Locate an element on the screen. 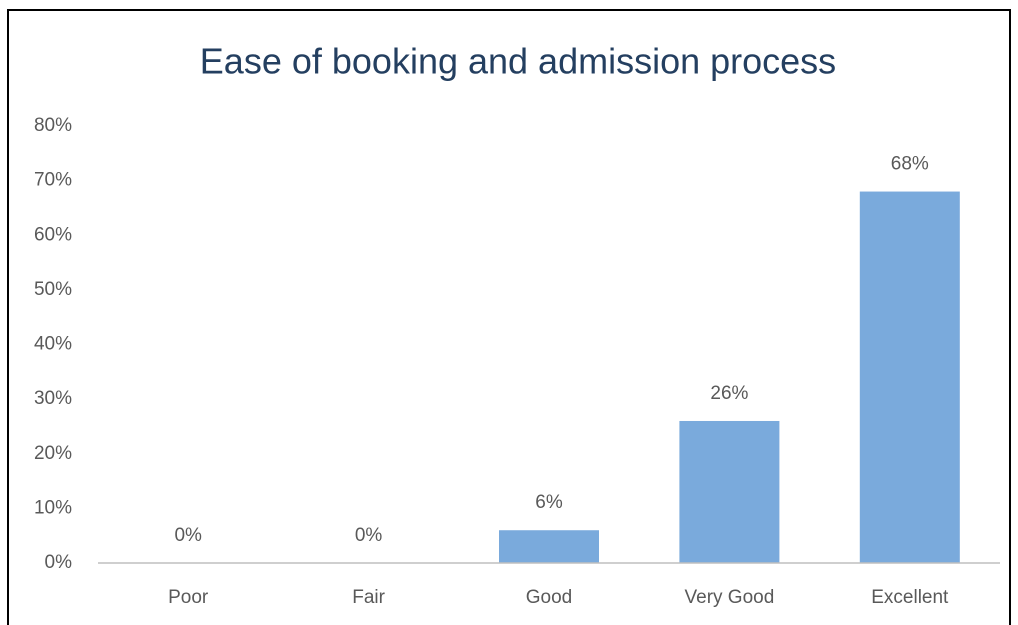  data-label: 26% is located at coordinates (729, 393).